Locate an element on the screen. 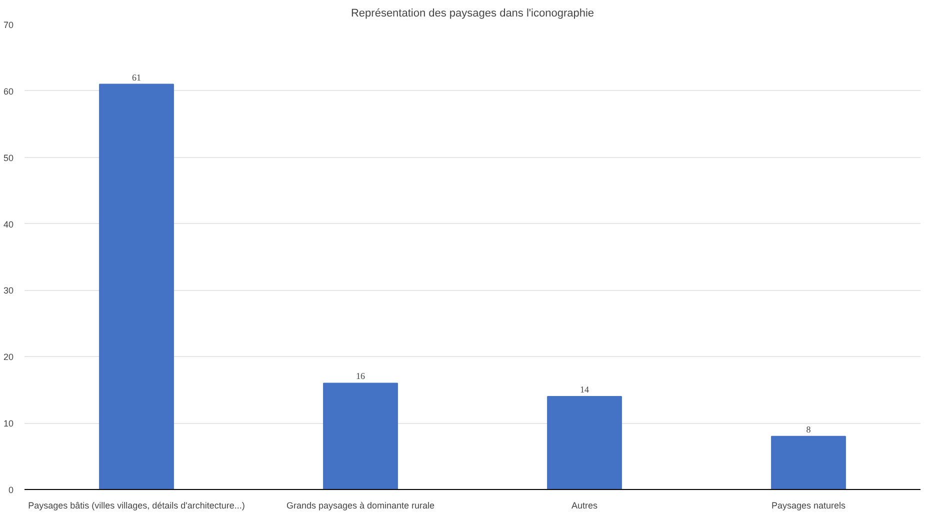 The width and height of the screenshot is (930, 518). y-tick-label: 60 is located at coordinates (8, 91).